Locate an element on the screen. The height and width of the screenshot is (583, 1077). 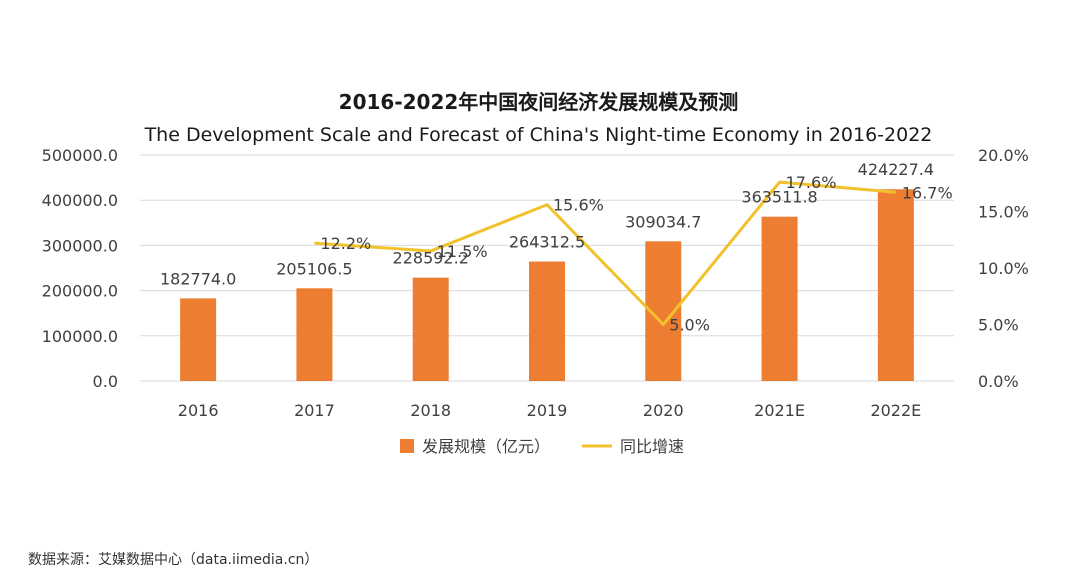
growth-value-label: 16.7% is located at coordinates (927, 192).